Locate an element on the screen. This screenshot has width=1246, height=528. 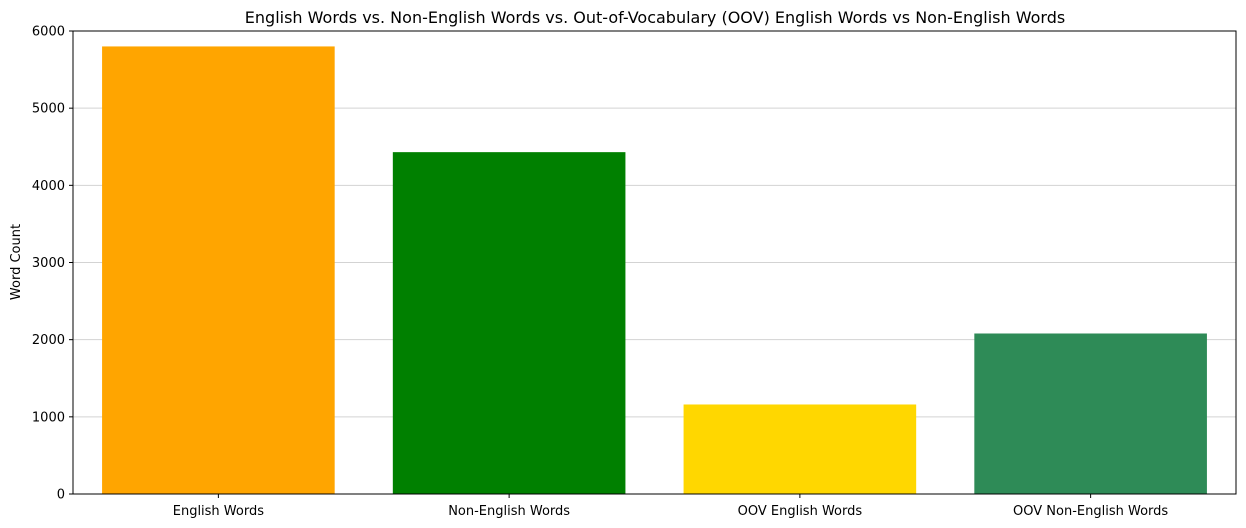
bar-oov-non-english-words is located at coordinates (1090, 413).